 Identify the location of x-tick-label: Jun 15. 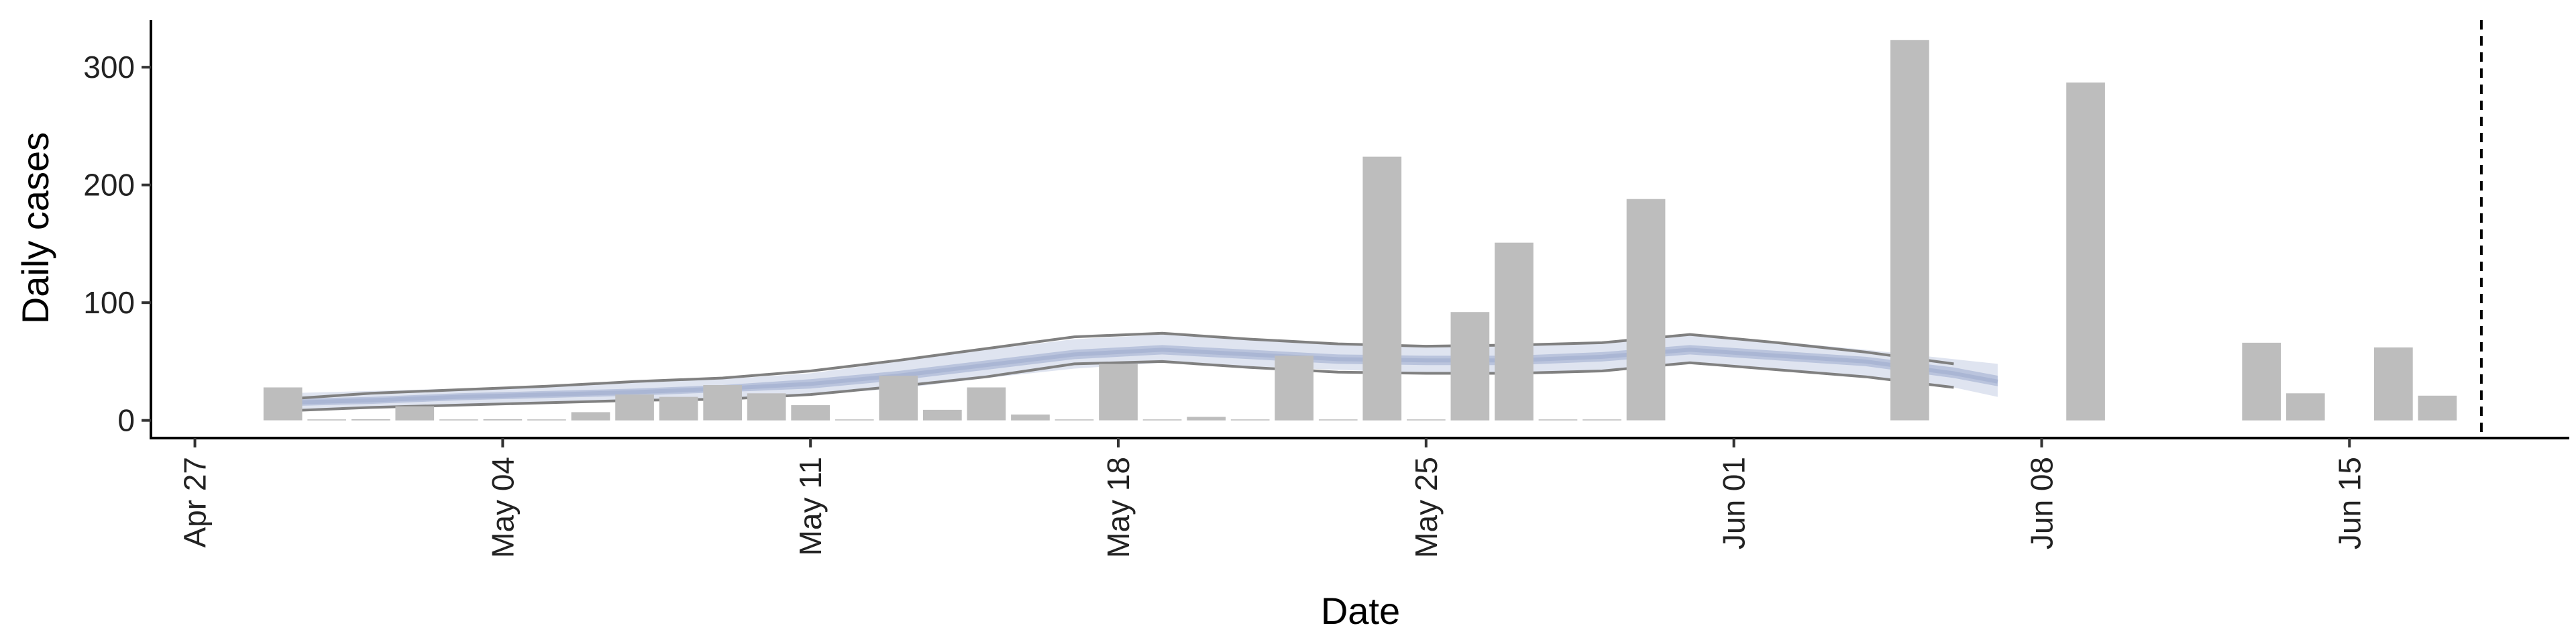
(2349, 503).